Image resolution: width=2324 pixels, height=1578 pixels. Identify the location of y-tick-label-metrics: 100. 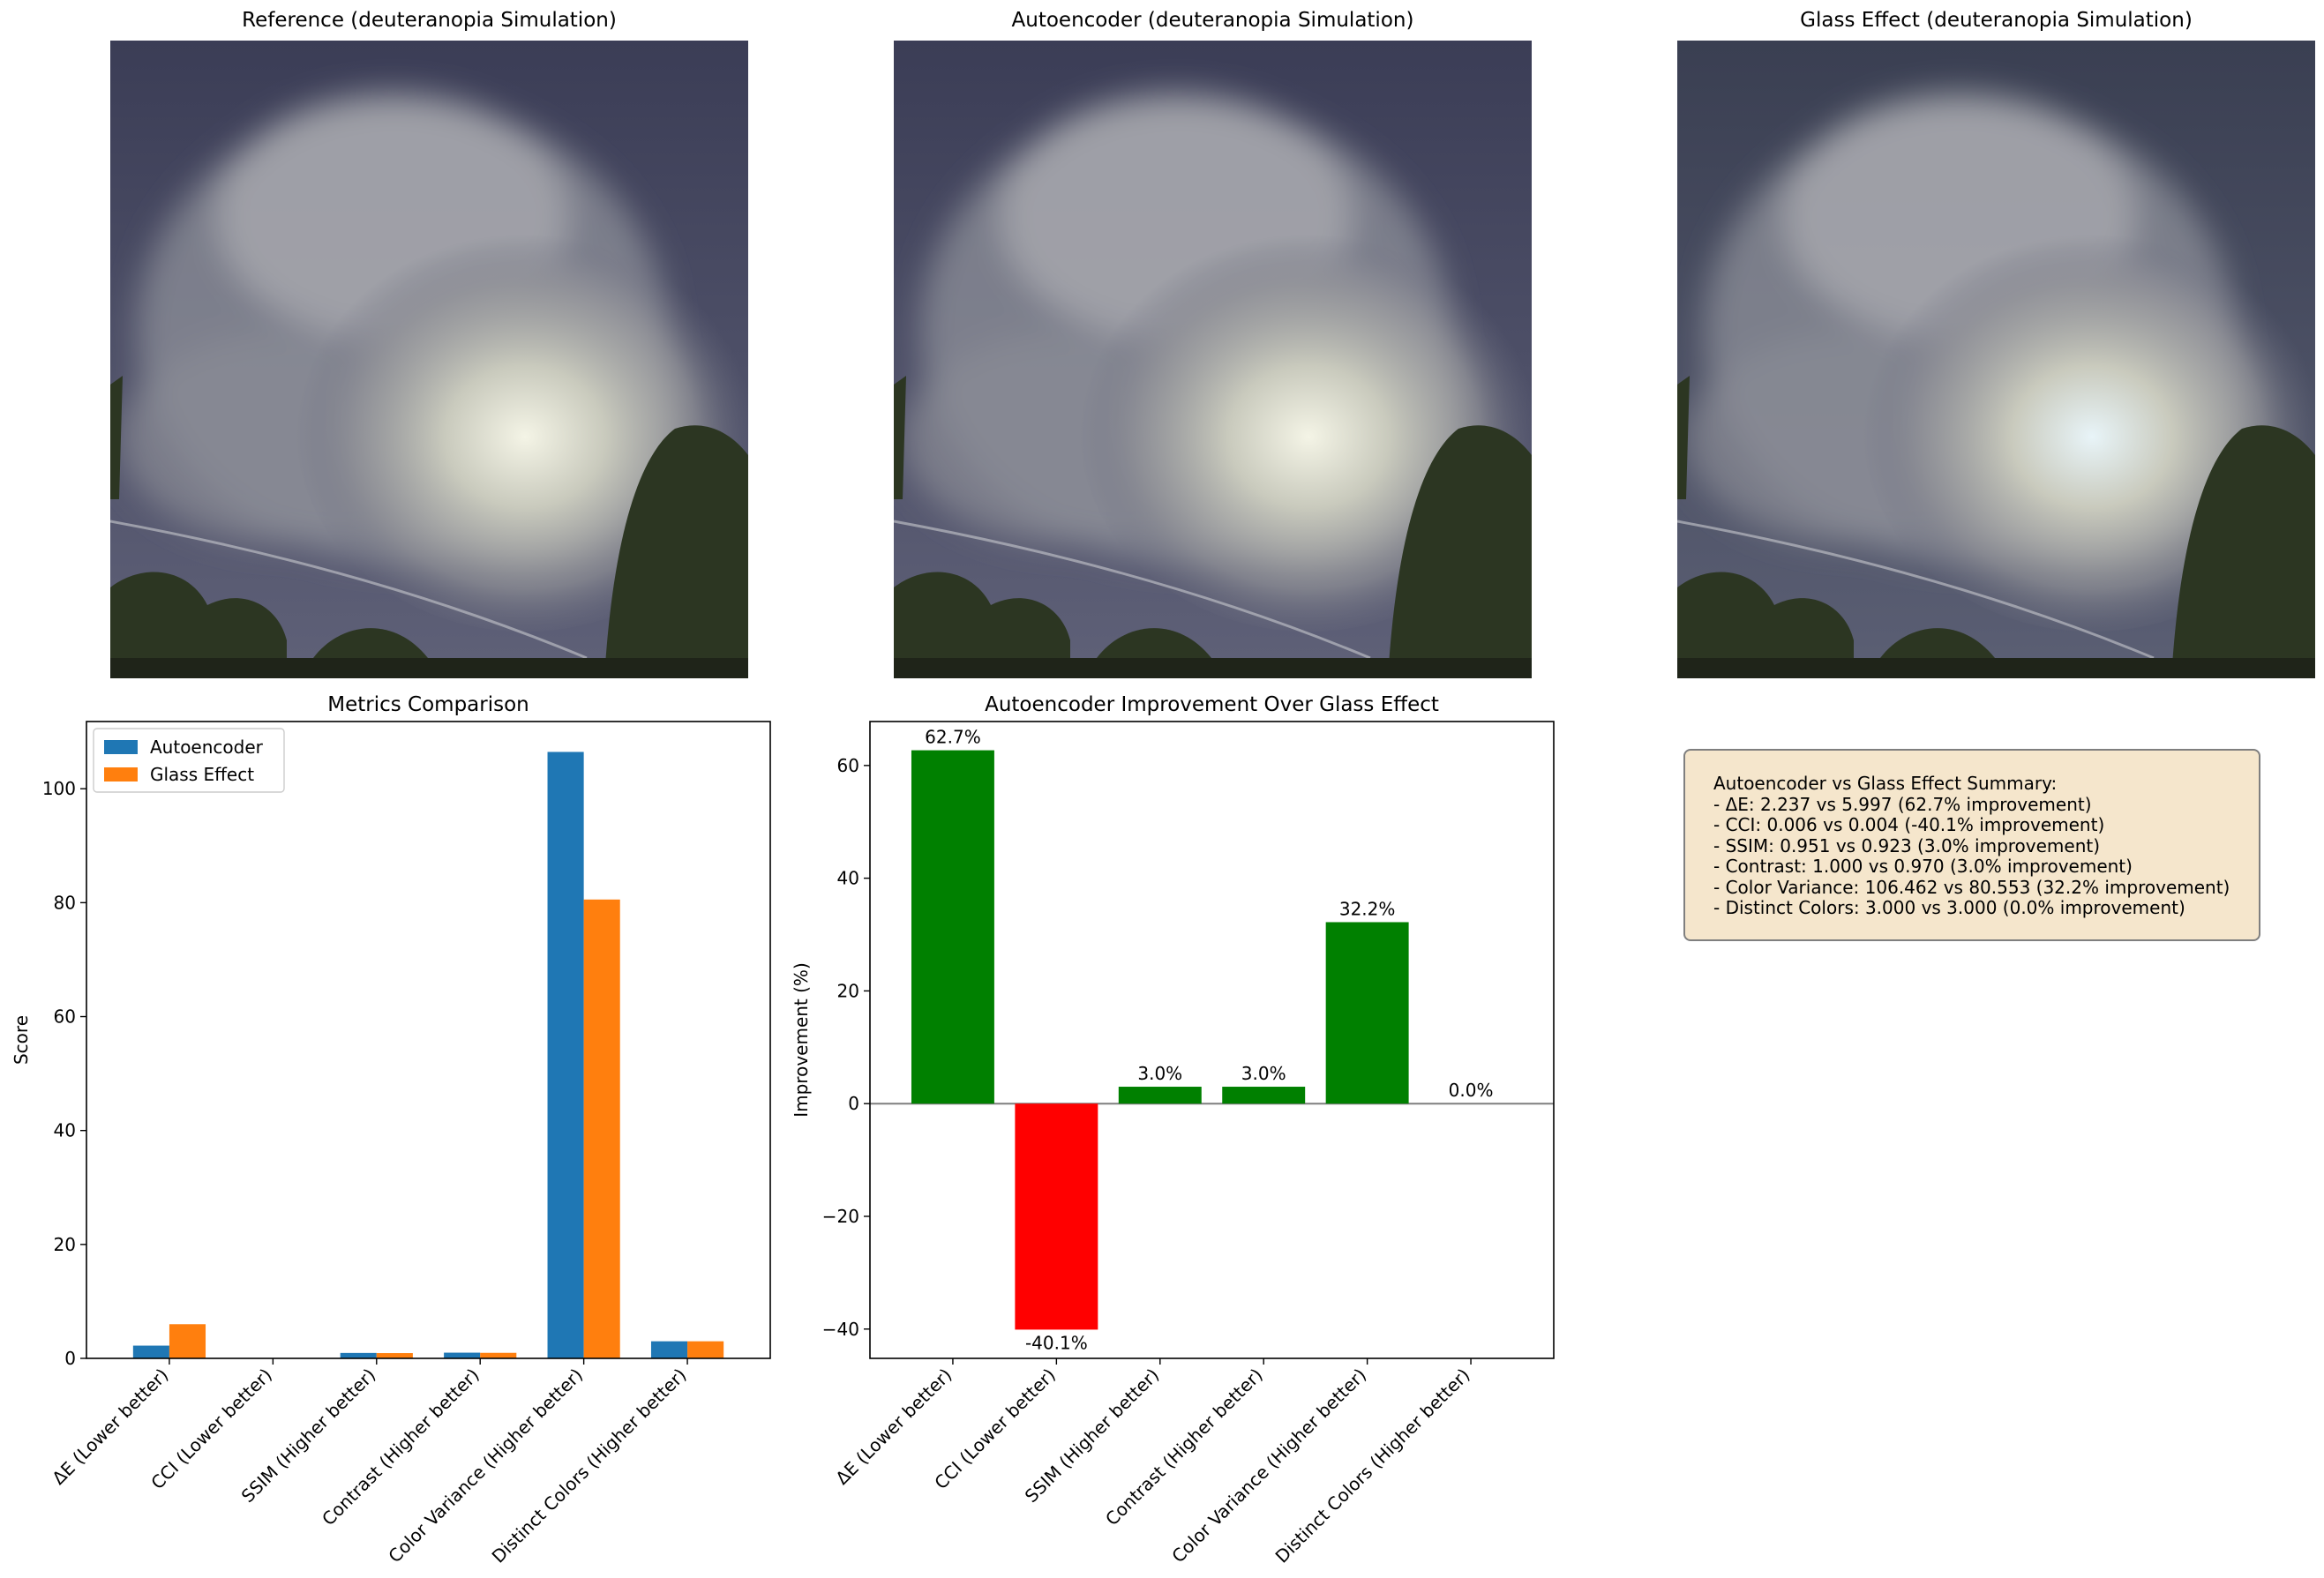
(59, 788).